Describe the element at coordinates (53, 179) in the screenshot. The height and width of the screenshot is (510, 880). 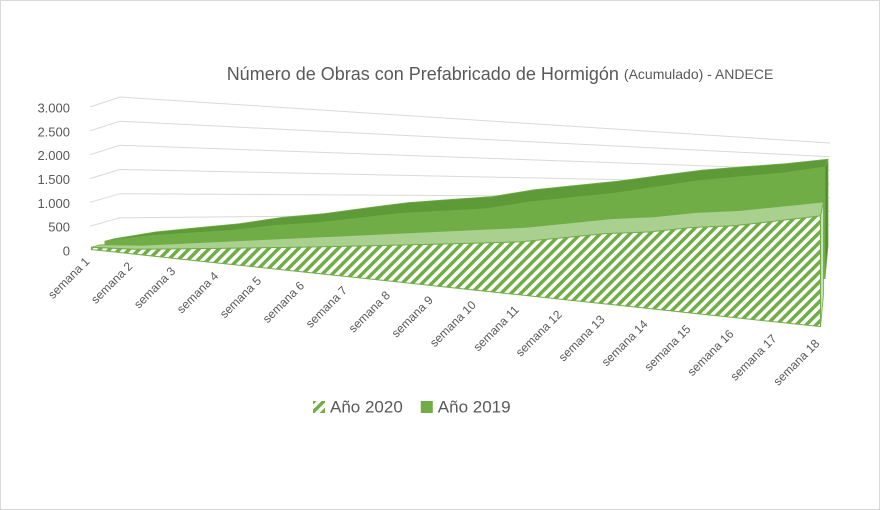
I see `y-tick-label: 1.500` at that location.